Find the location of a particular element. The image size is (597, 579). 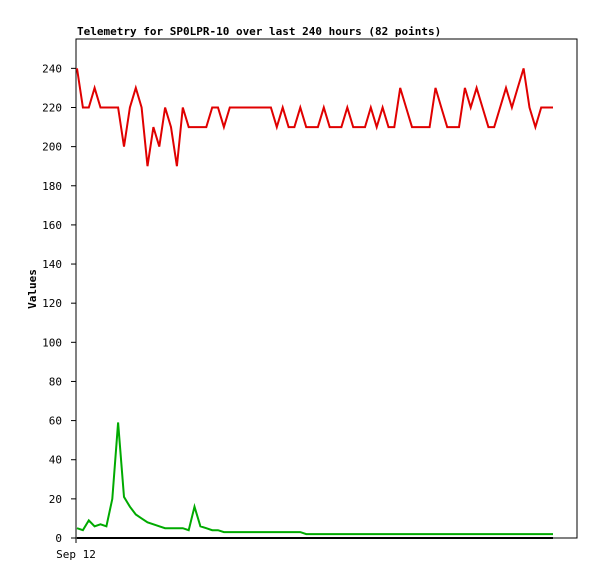

y-tick-label: 200 is located at coordinates (52, 147).